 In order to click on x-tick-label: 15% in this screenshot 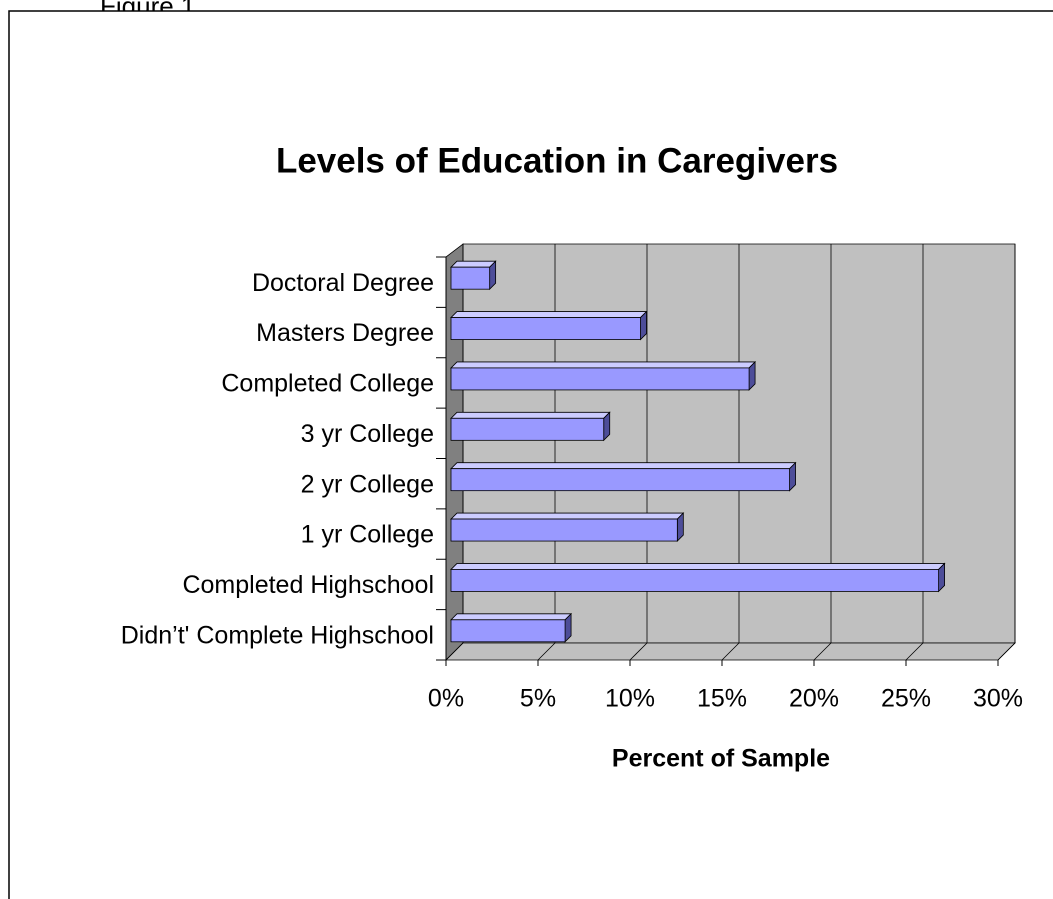, I will do `click(722, 699)`.